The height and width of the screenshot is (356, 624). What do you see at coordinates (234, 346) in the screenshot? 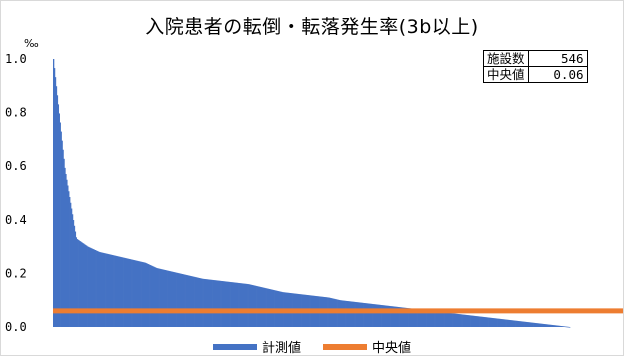
I see `legend-swatch` at bounding box center [234, 346].